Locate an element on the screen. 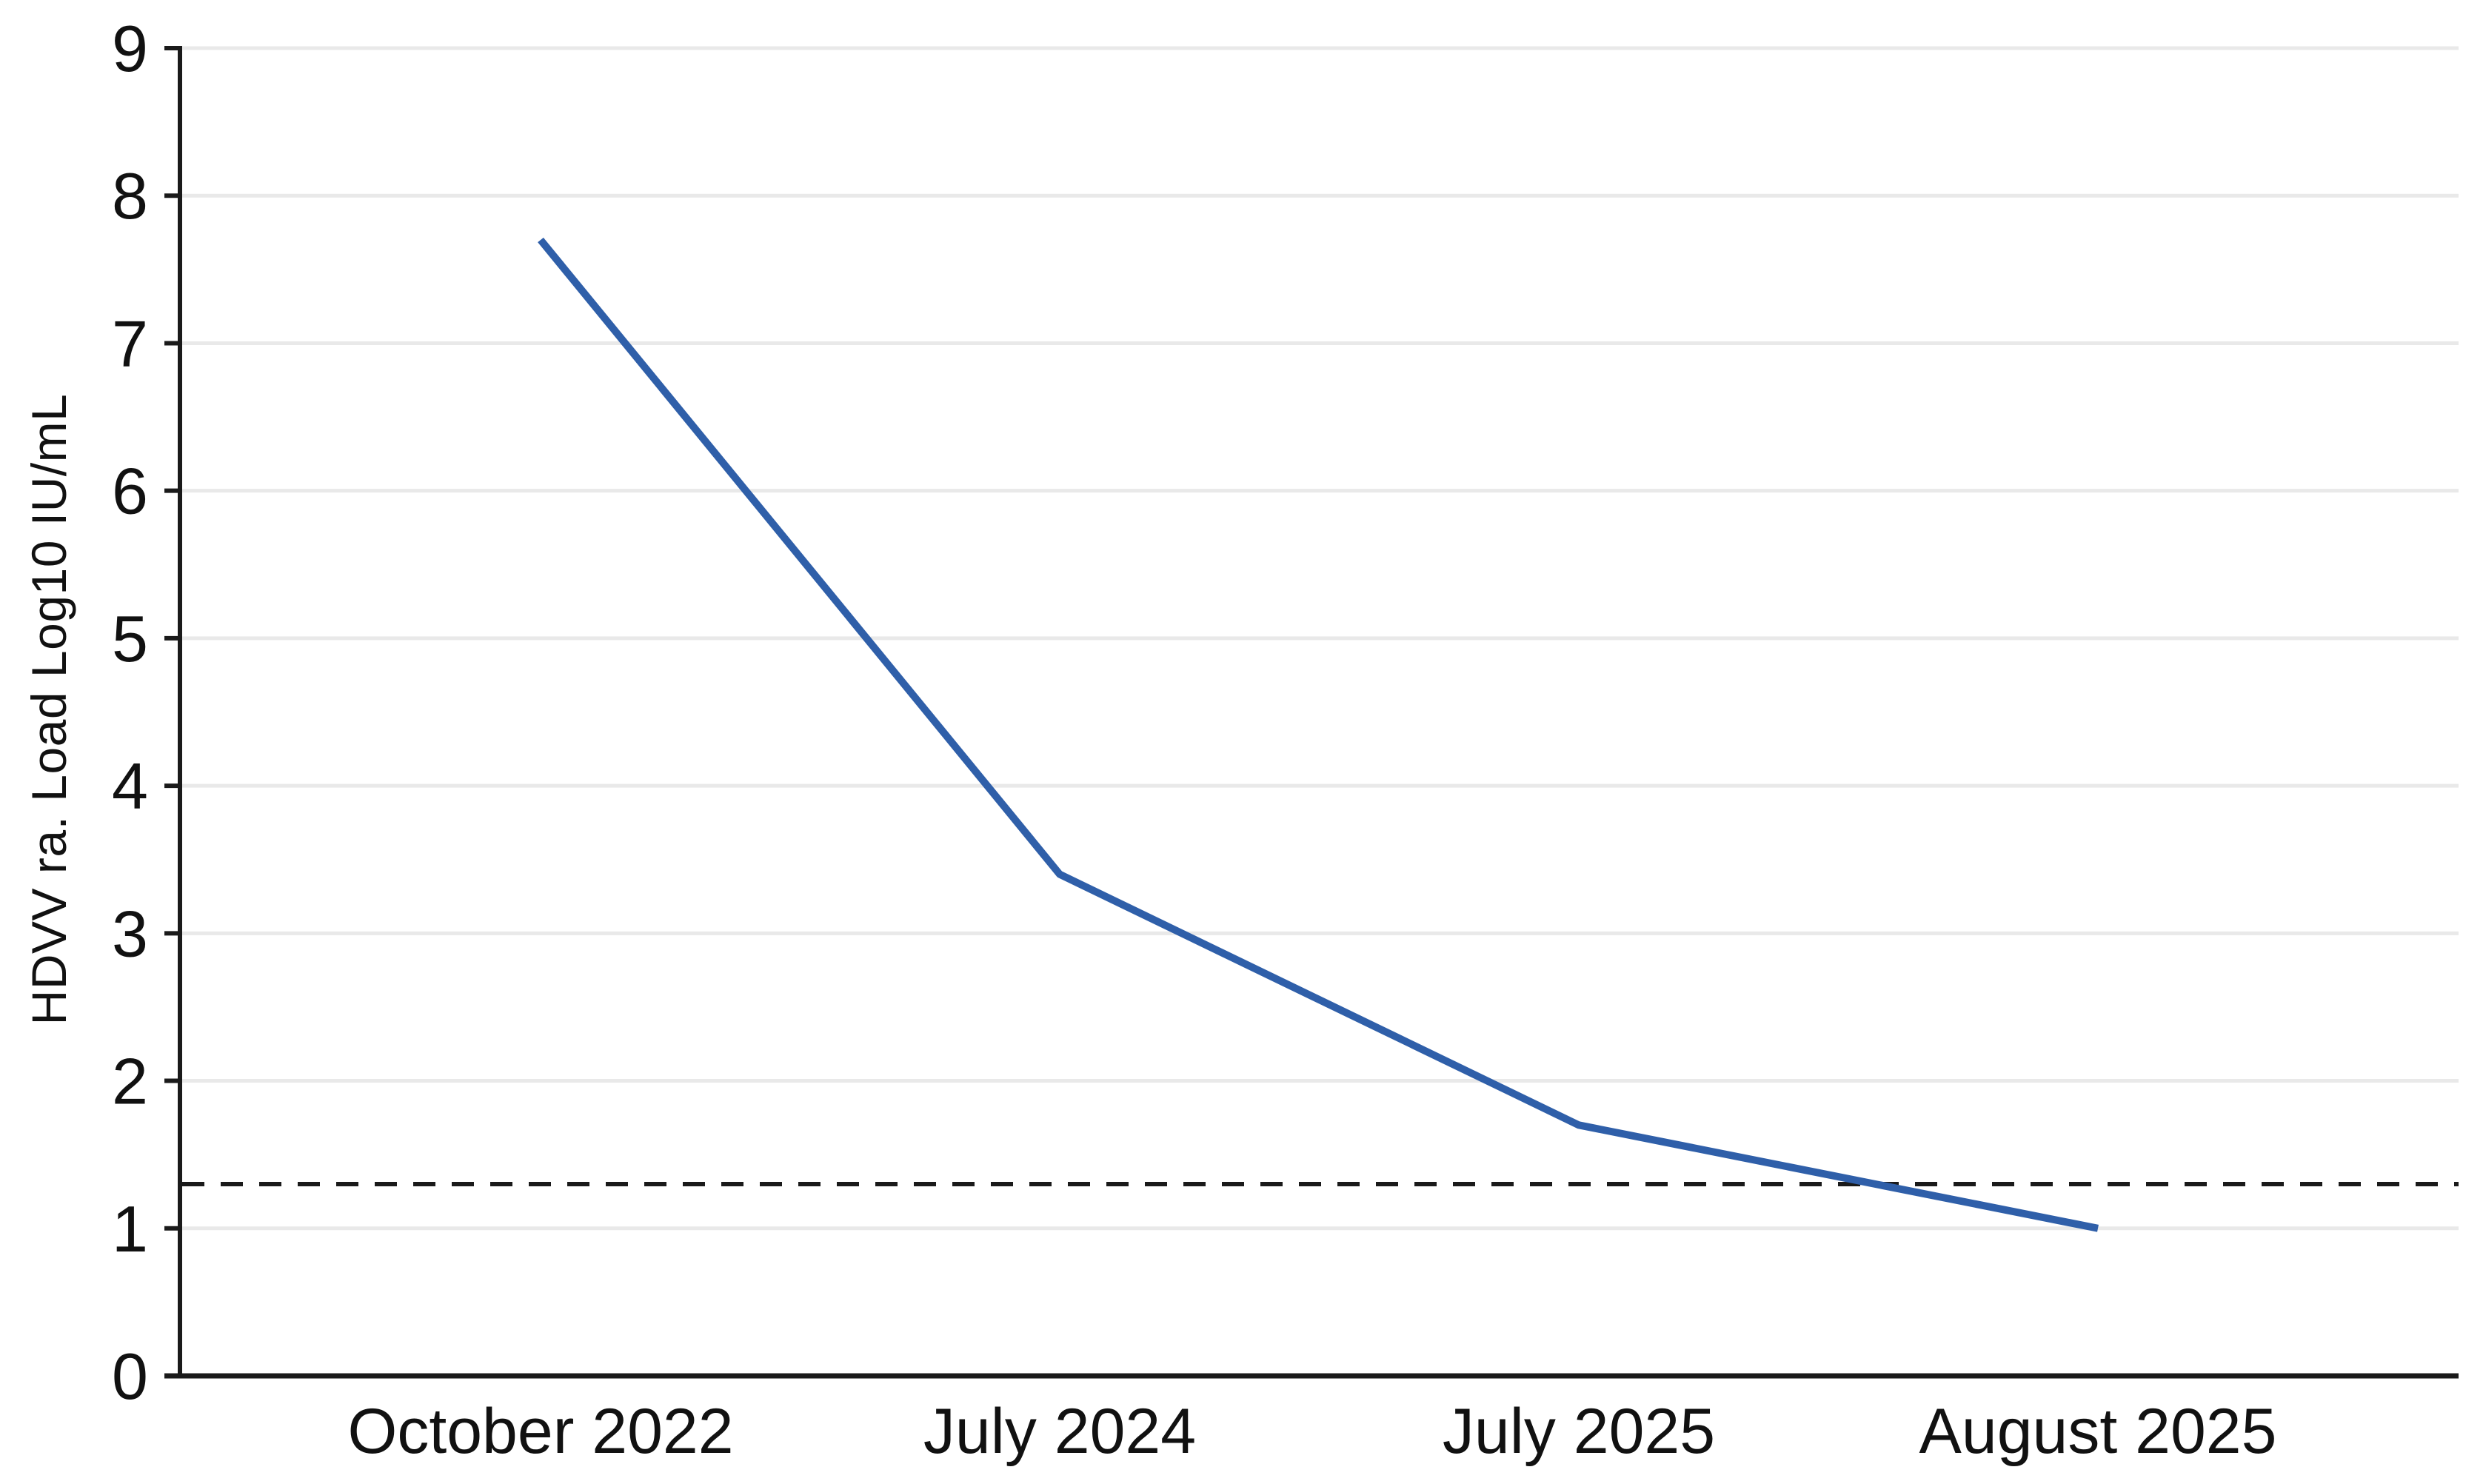 This screenshot has width=2483, height=1484. x-axis-label: July 2024 is located at coordinates (1059, 1431).